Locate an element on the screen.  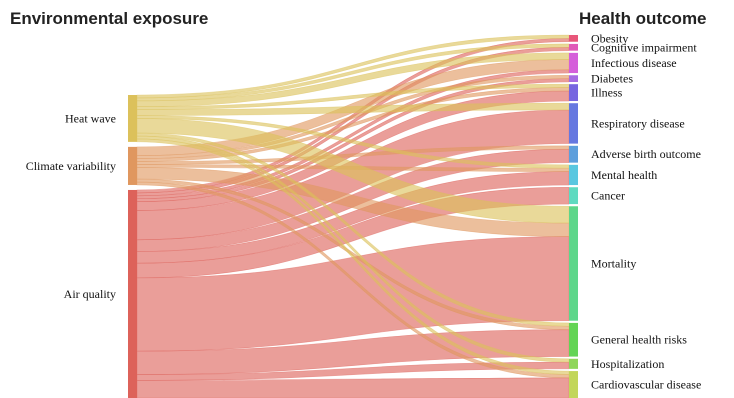
source-node-air-quality is located at coordinates (132, 293).